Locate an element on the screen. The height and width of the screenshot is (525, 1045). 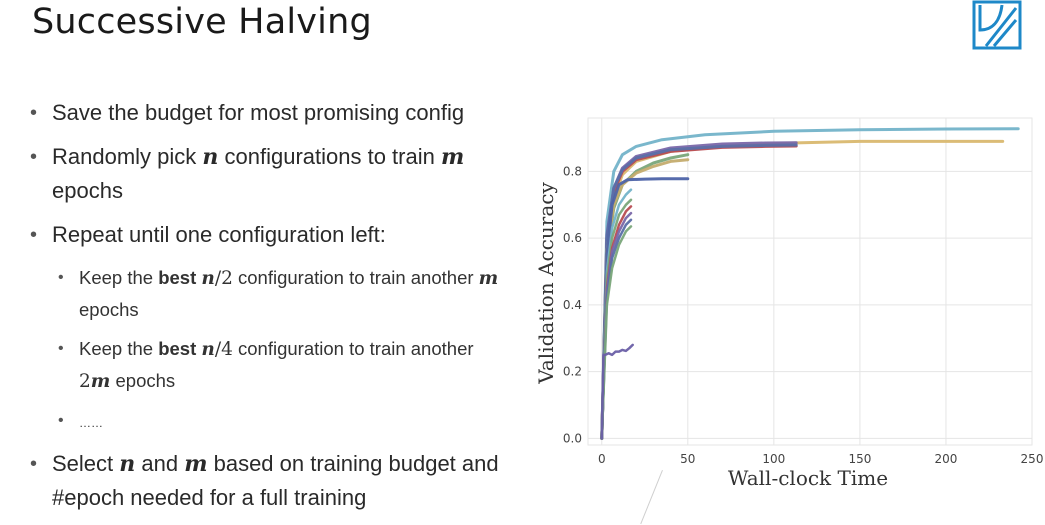
math-div: /2 is located at coordinates (223, 278).